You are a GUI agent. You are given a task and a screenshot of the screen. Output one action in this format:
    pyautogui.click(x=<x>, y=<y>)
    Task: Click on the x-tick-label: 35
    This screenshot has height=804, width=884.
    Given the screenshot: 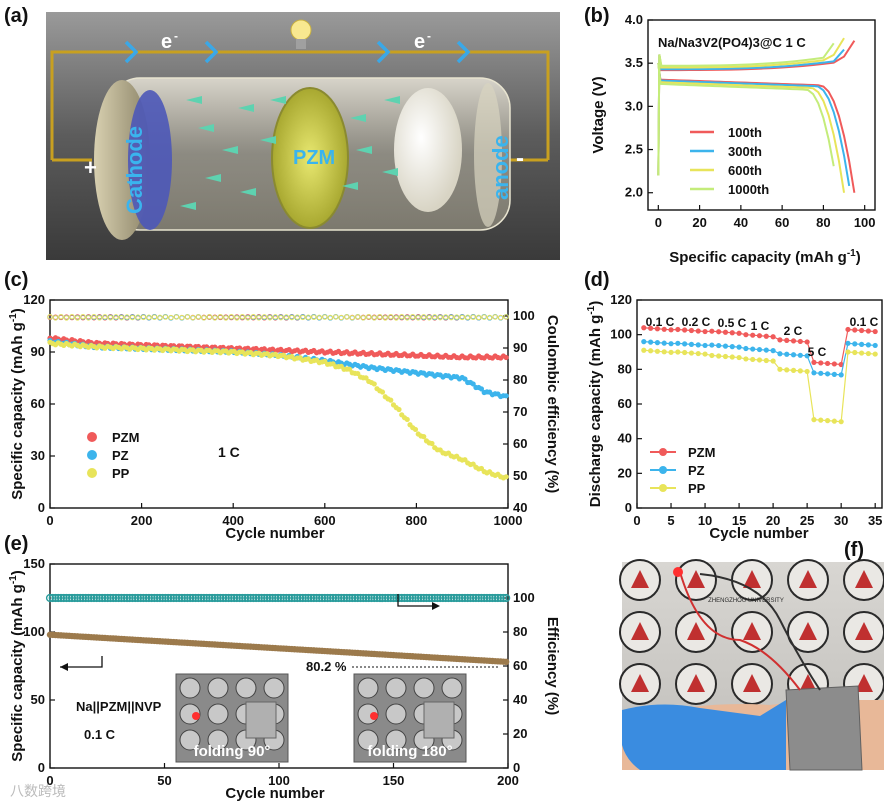 What is the action you would take?
    pyautogui.click(x=875, y=520)
    